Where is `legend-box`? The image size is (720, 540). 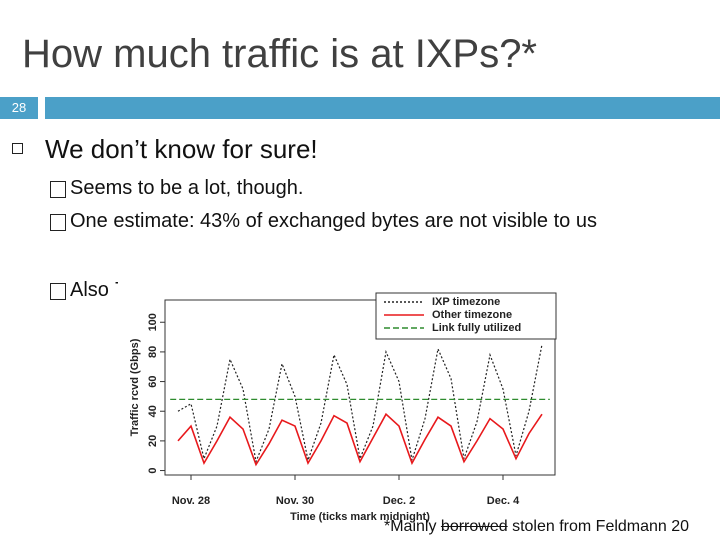 legend-box is located at coordinates (466, 316).